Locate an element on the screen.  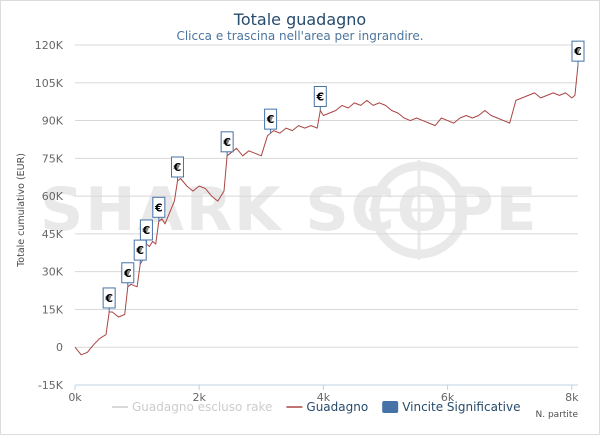
y-tick-label: 0 is located at coordinates (59, 347).